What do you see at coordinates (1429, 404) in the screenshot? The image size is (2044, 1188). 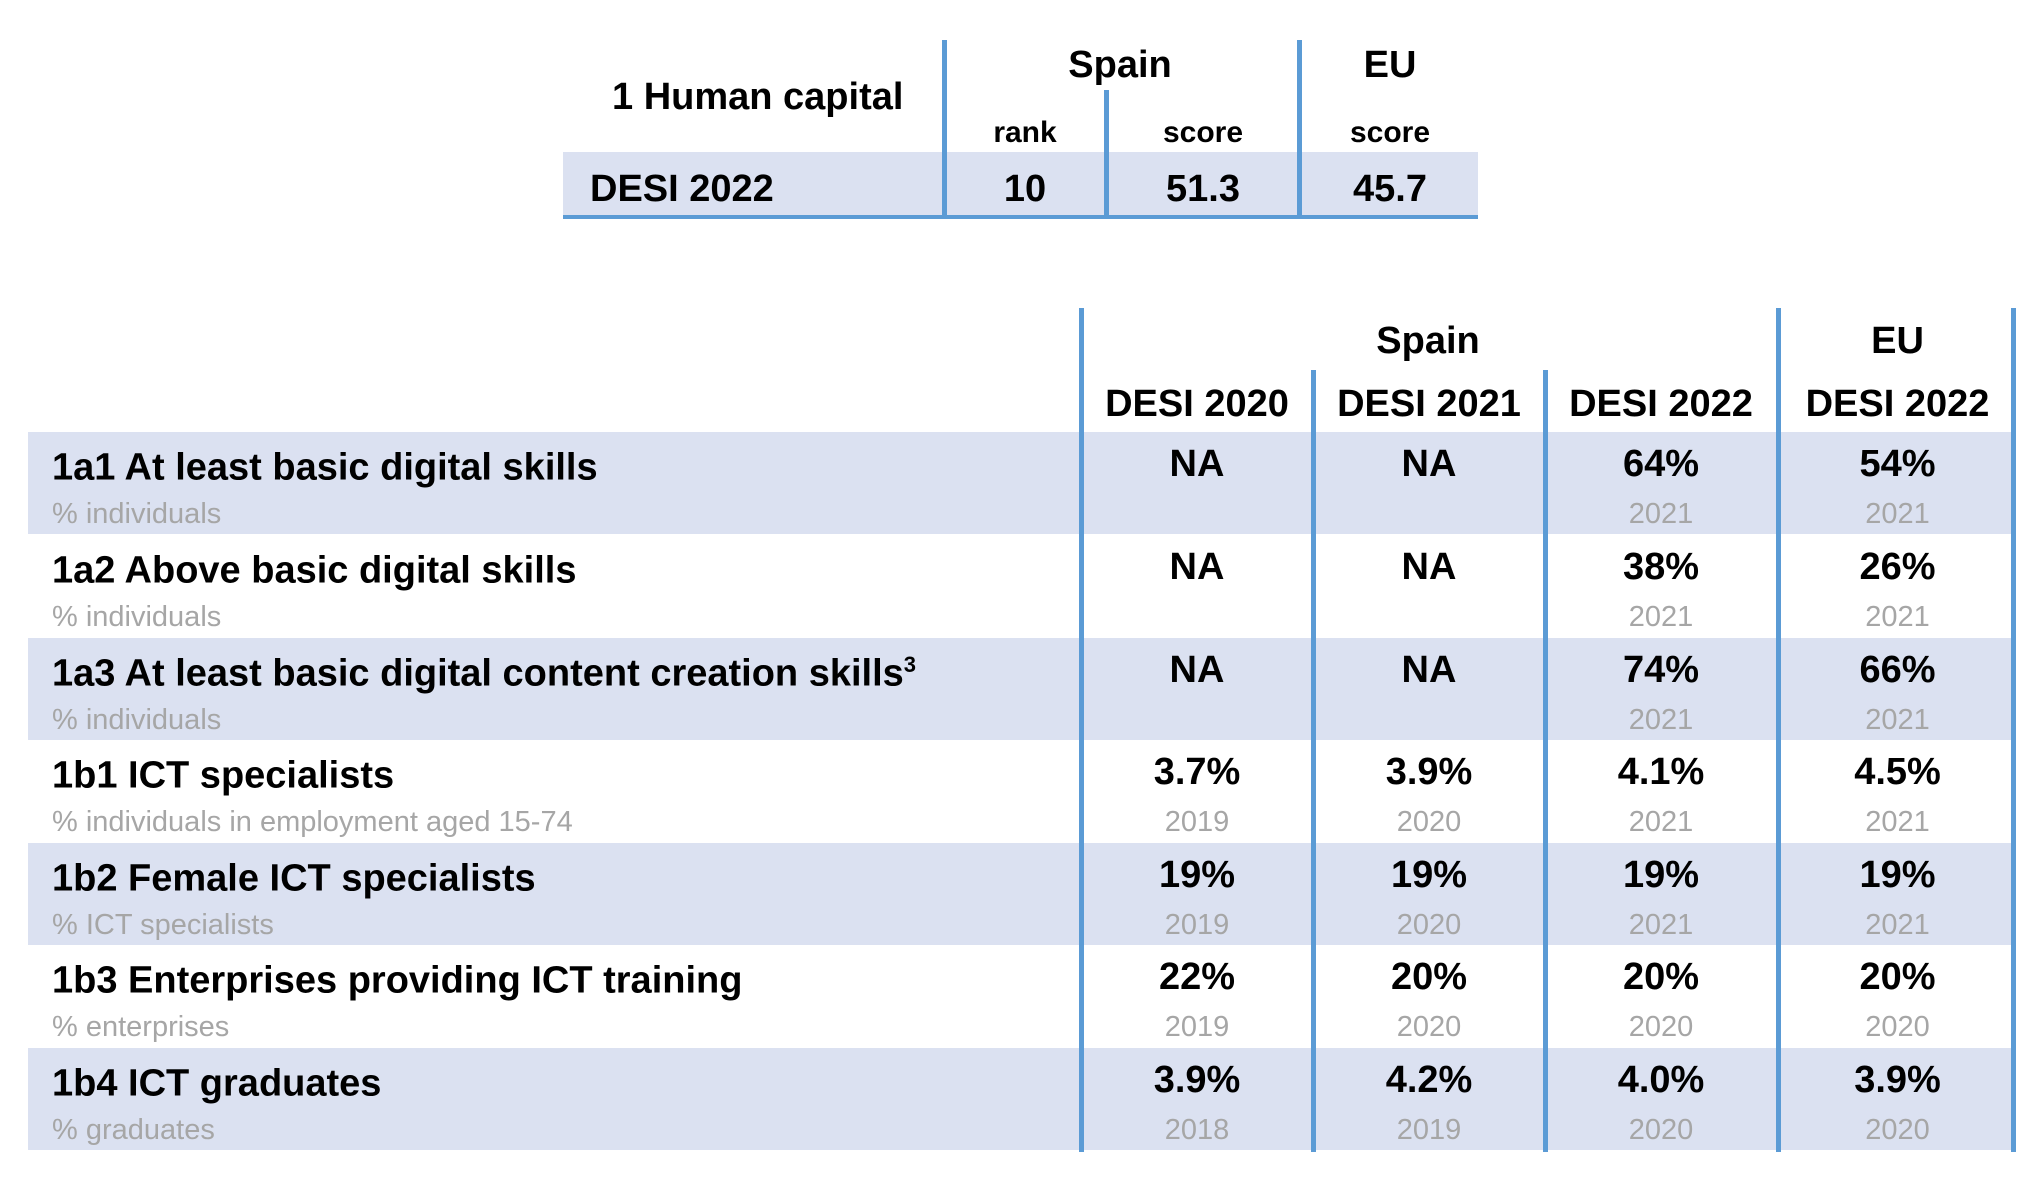 I see `column-header-desi-2021: DESI 2021` at bounding box center [1429, 404].